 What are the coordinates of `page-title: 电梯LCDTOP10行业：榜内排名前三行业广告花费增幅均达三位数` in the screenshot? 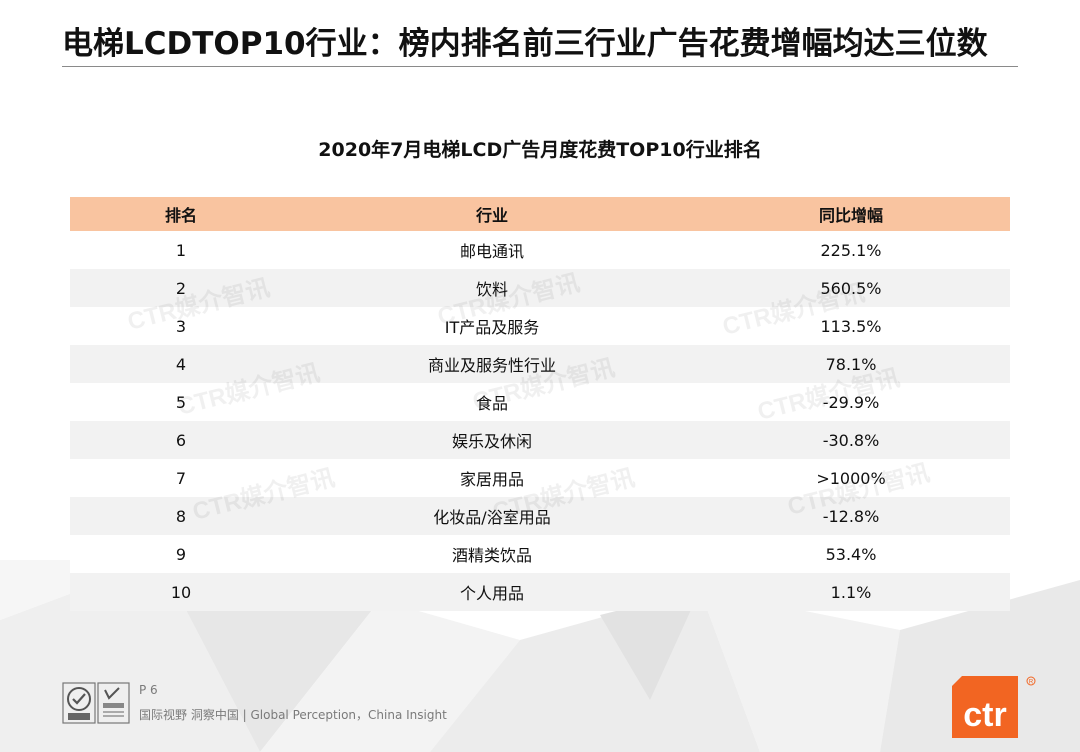 It's located at (525, 44).